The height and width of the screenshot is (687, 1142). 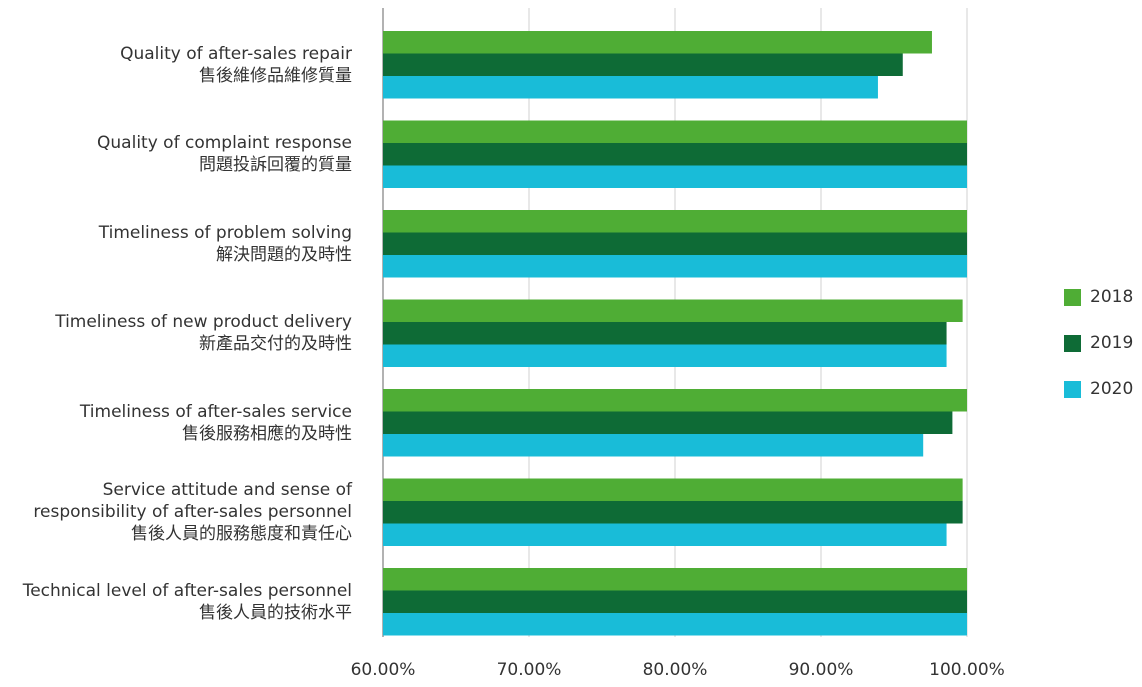 I want to click on legend: 2018 2019 2020, so click(x=1098, y=354).